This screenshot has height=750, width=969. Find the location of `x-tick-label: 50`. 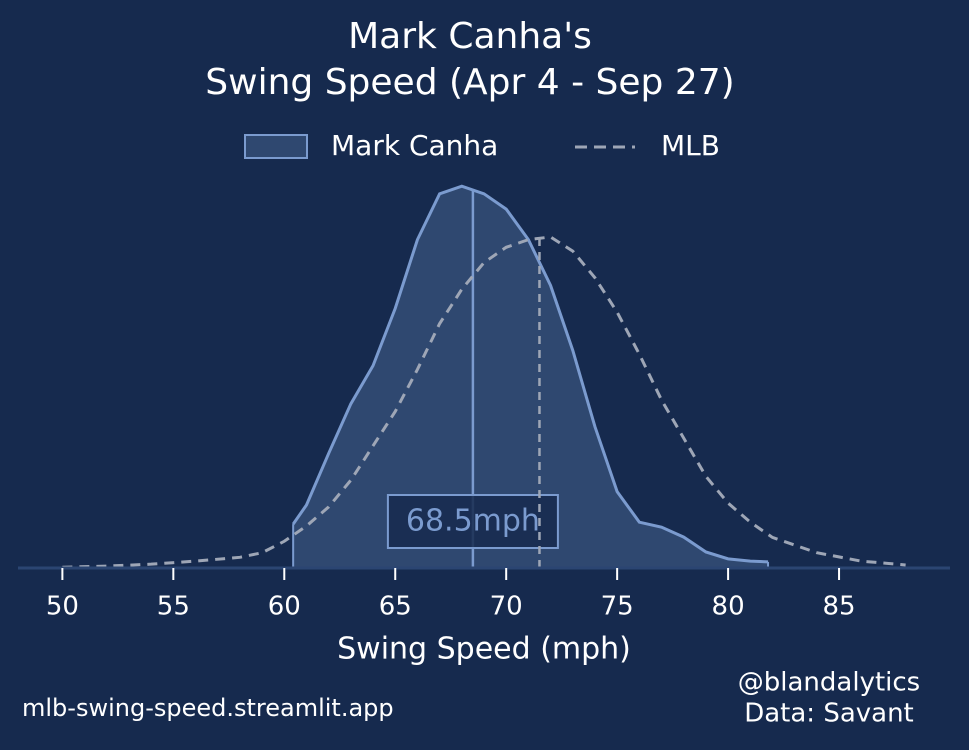

x-tick-label: 50 is located at coordinates (62, 607).